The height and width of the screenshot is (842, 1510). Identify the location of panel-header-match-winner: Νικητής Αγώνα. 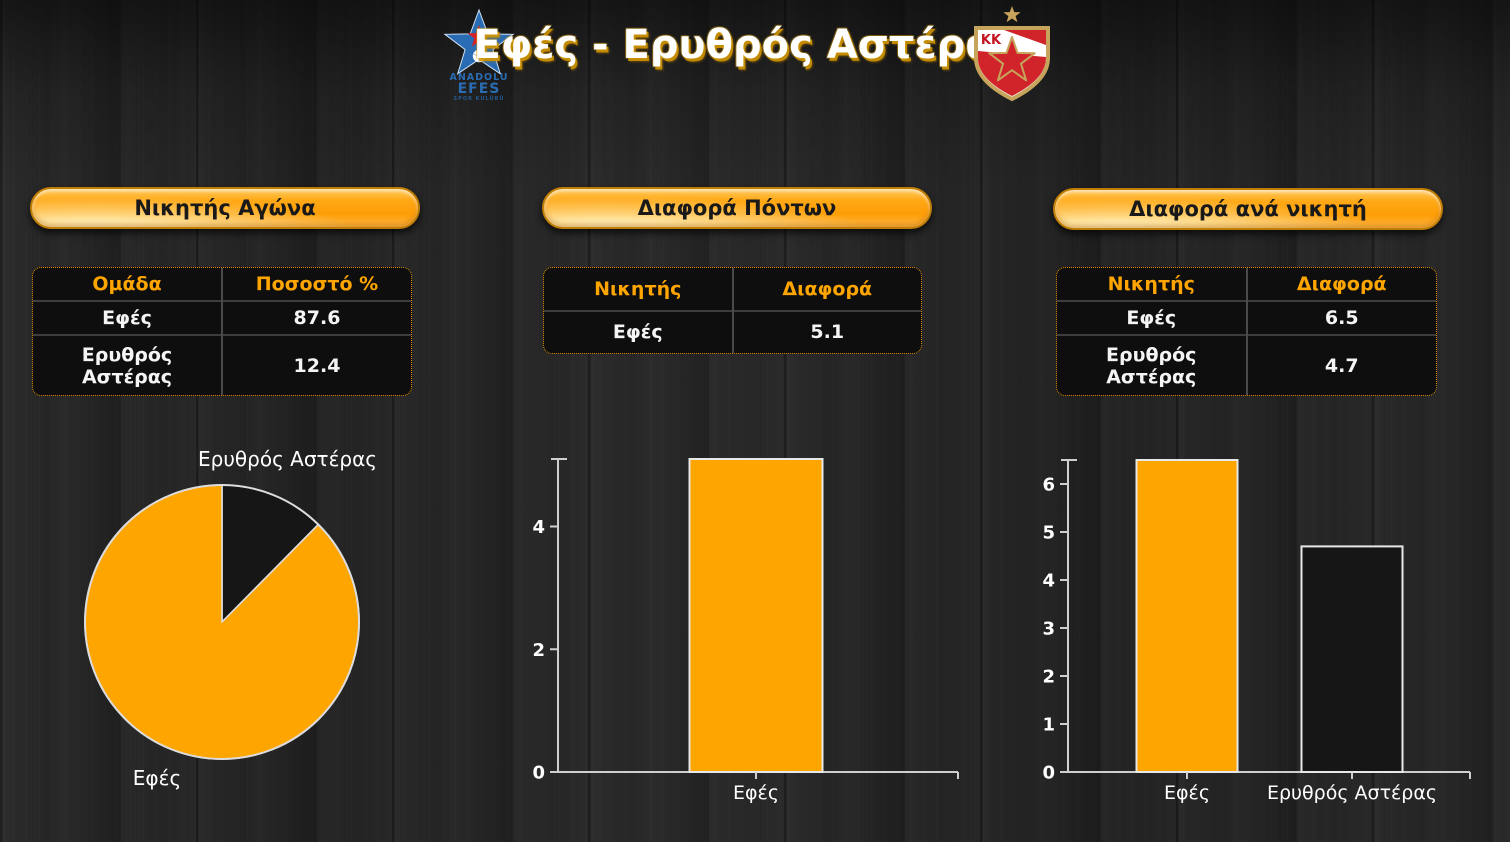
(225, 208).